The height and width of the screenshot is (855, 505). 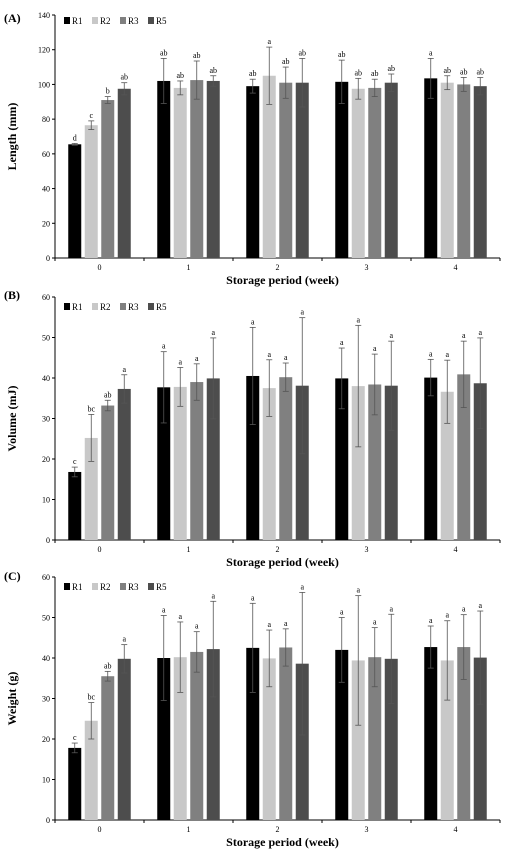 I want to click on y-tick-label: 30, so click(x=46, y=419).